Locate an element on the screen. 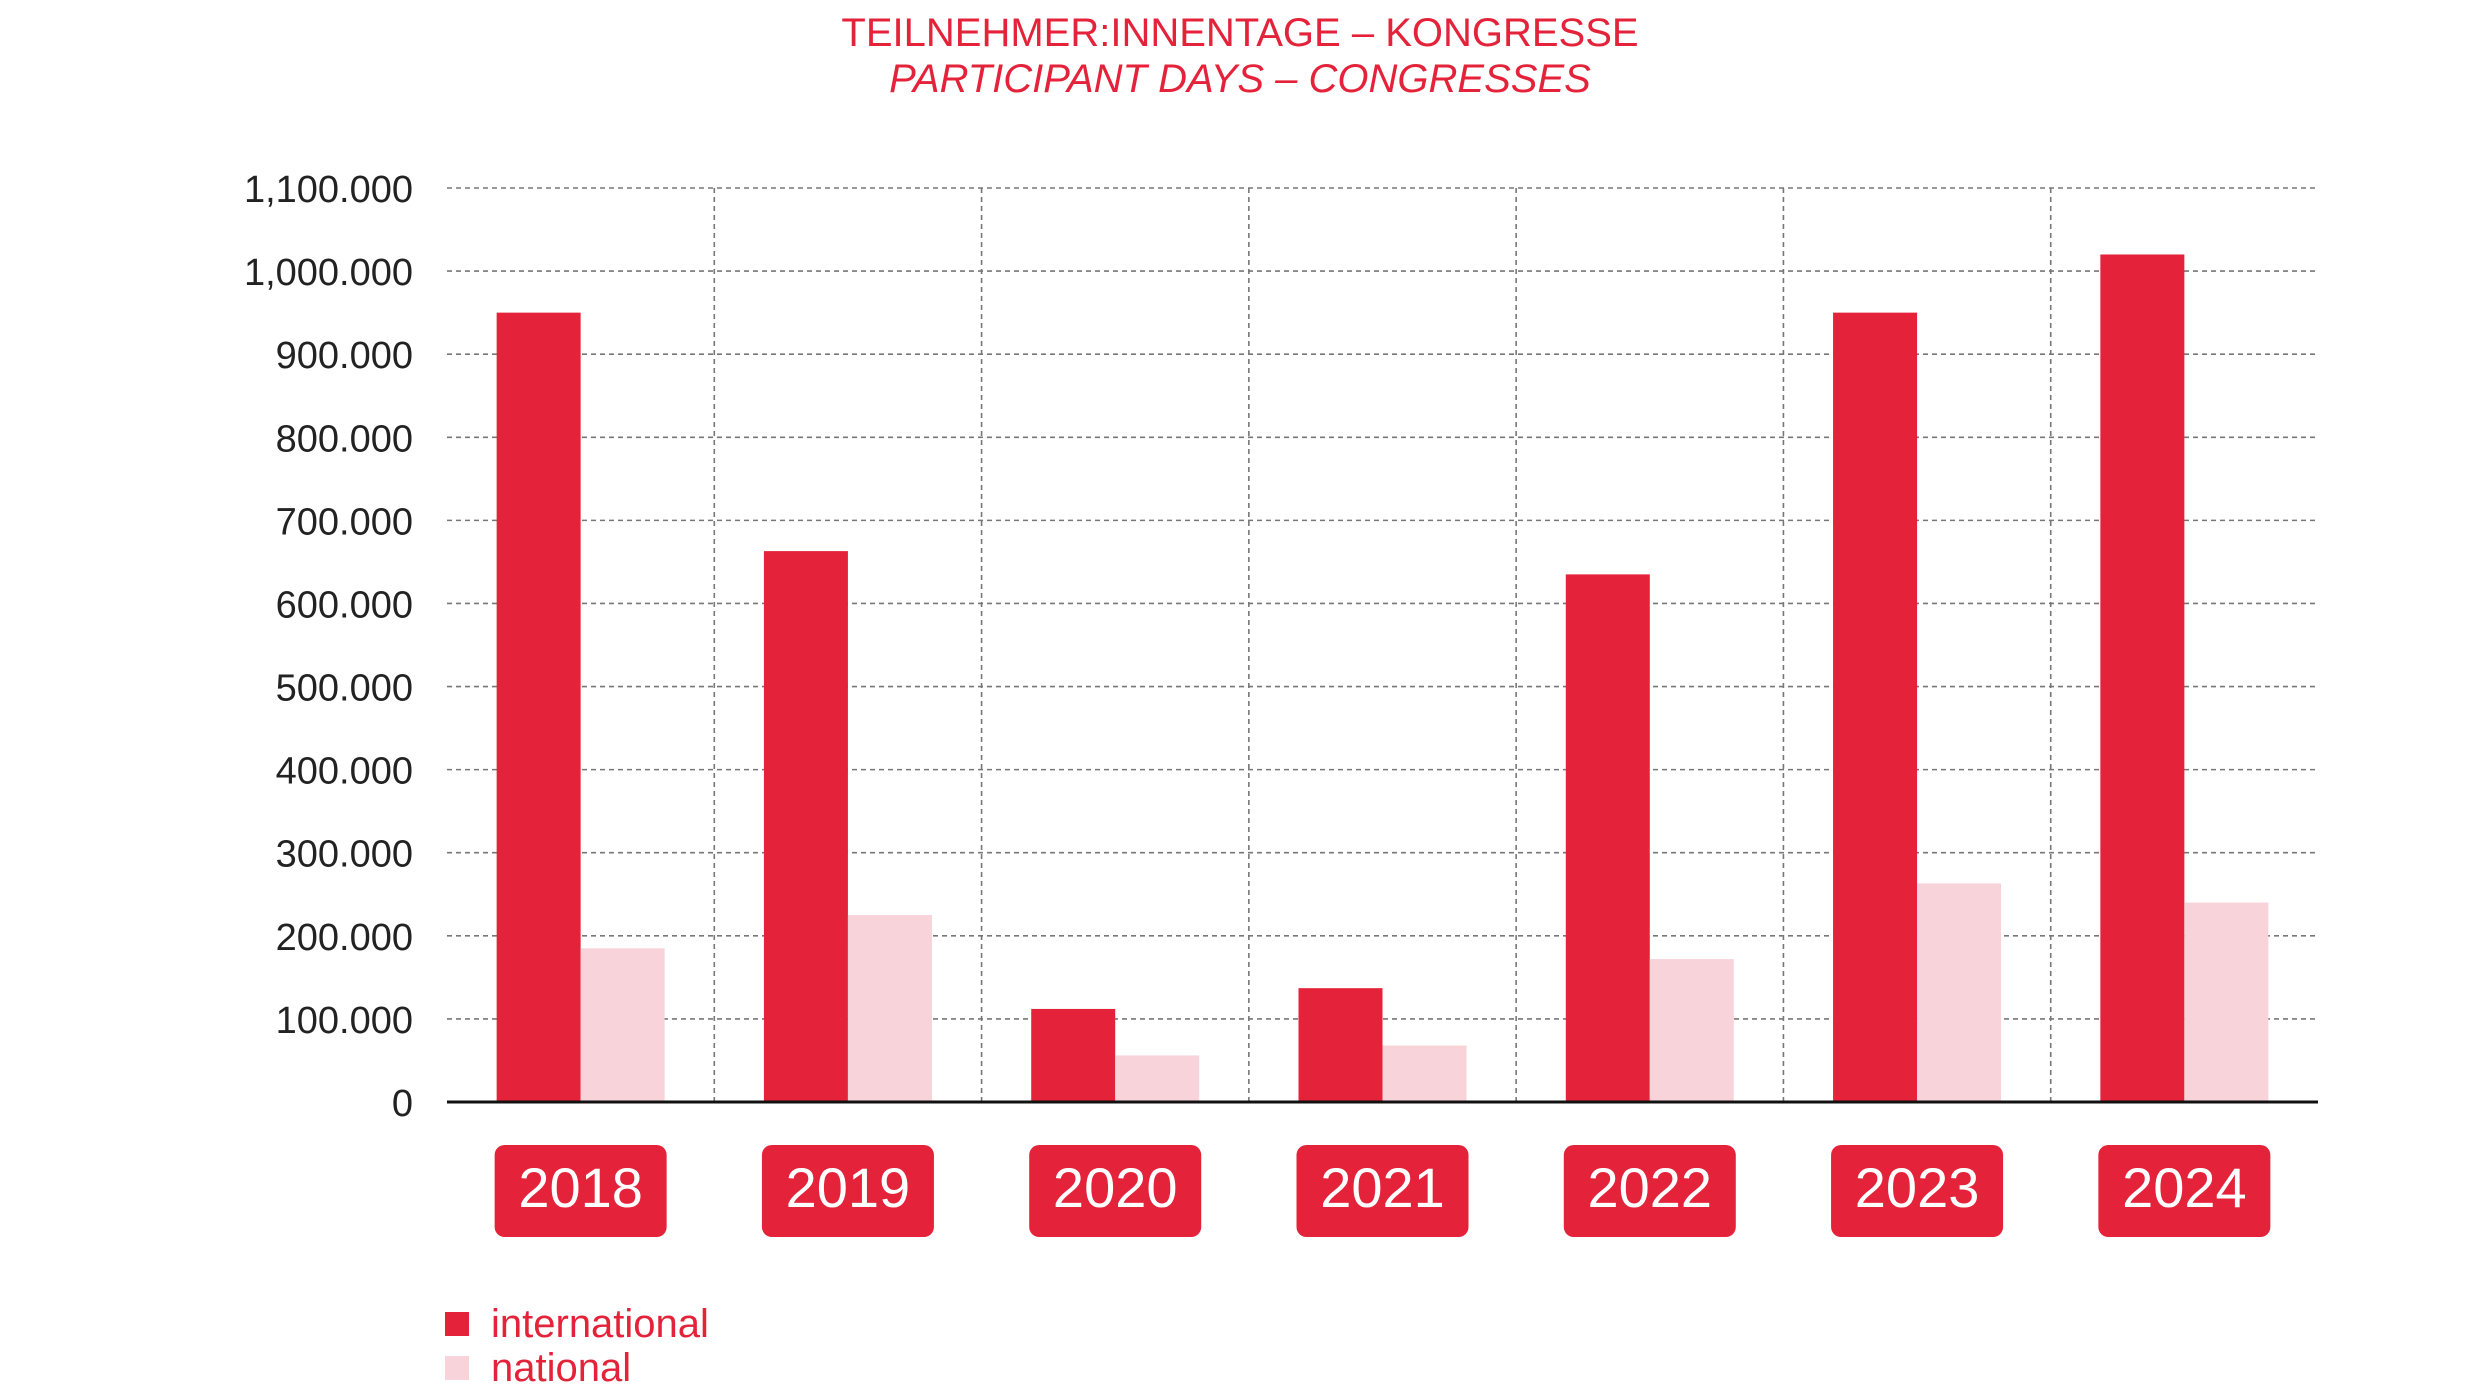  y-tick-label: 100.000 is located at coordinates (344, 1021).